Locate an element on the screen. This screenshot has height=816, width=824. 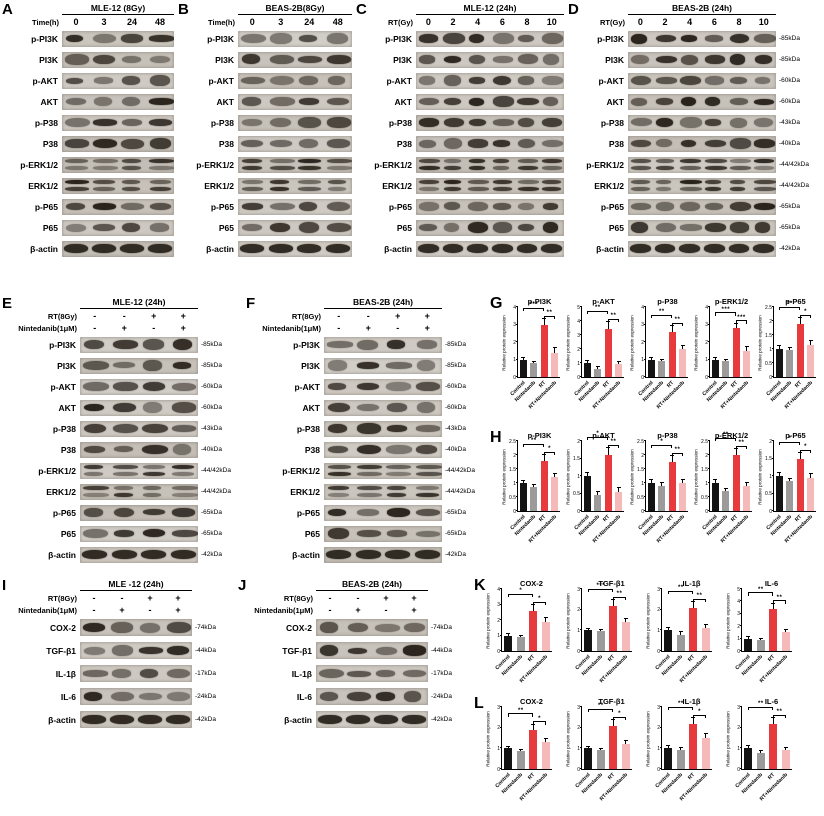
protein-label: IL-1β is located at coordinates (301, 673).